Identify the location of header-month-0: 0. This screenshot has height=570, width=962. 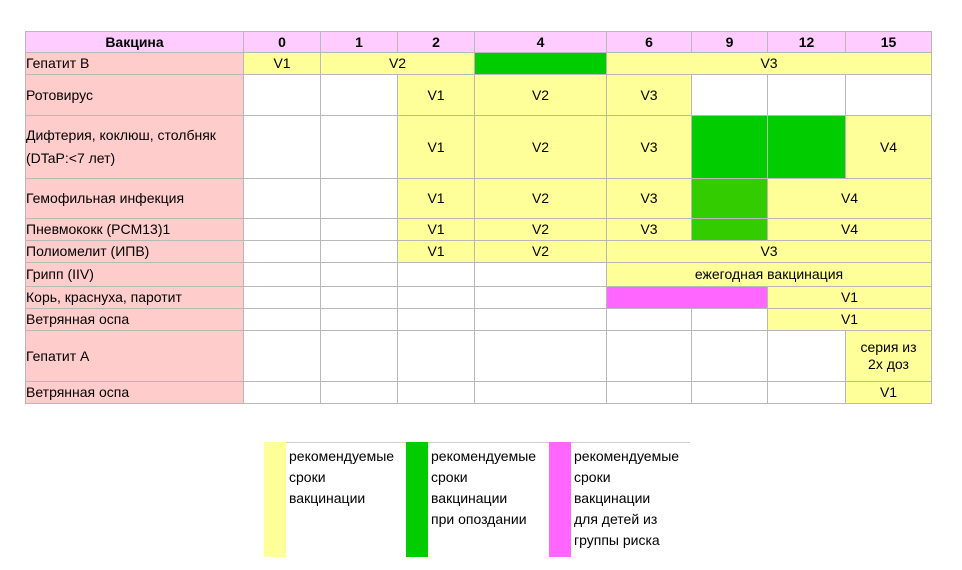
(282, 42).